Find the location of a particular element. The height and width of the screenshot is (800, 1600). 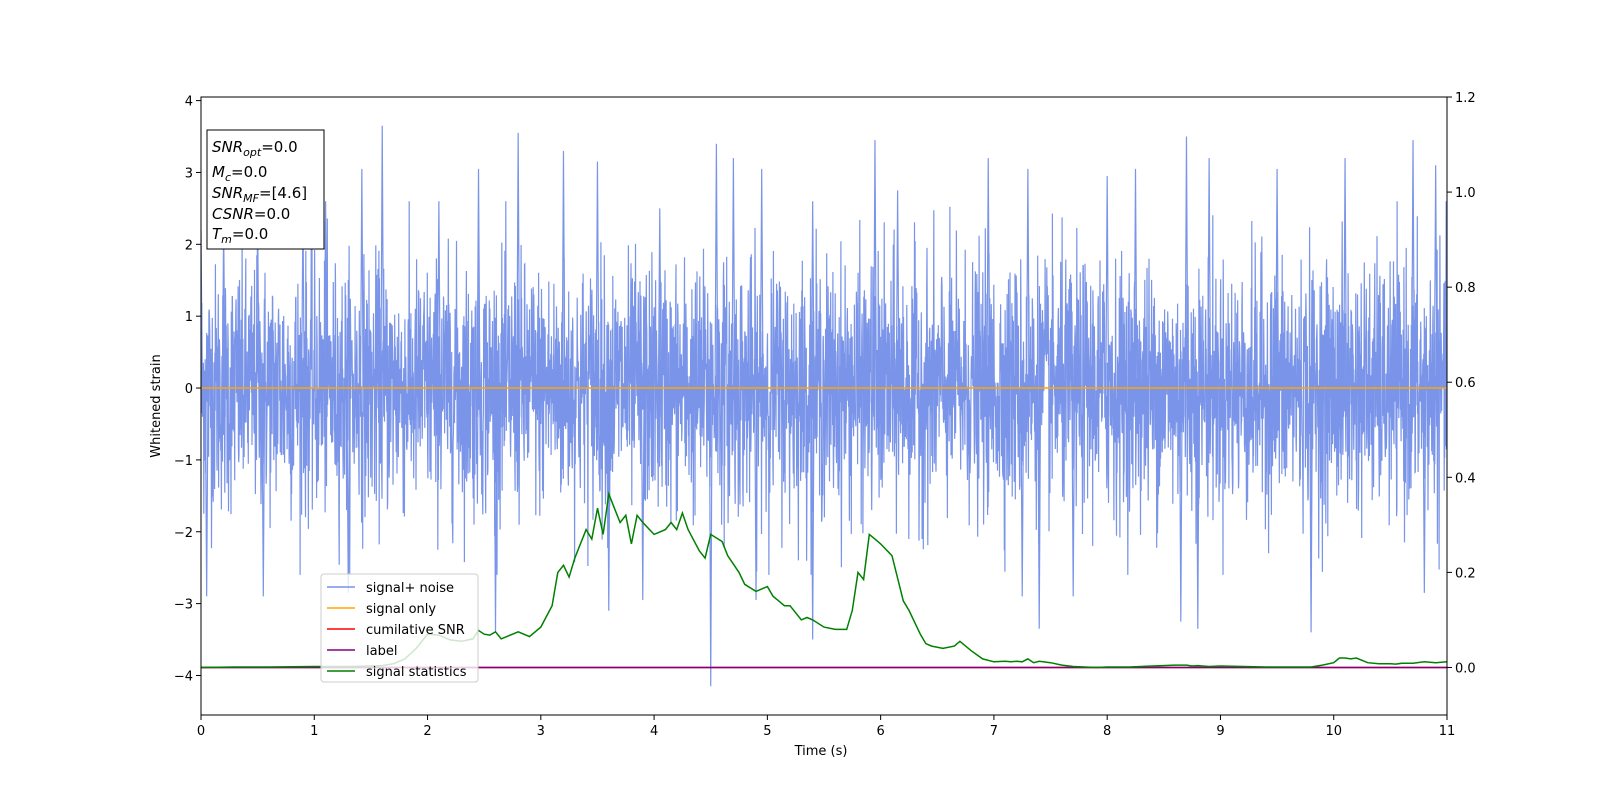

legend-label: signal only is located at coordinates (401, 609).